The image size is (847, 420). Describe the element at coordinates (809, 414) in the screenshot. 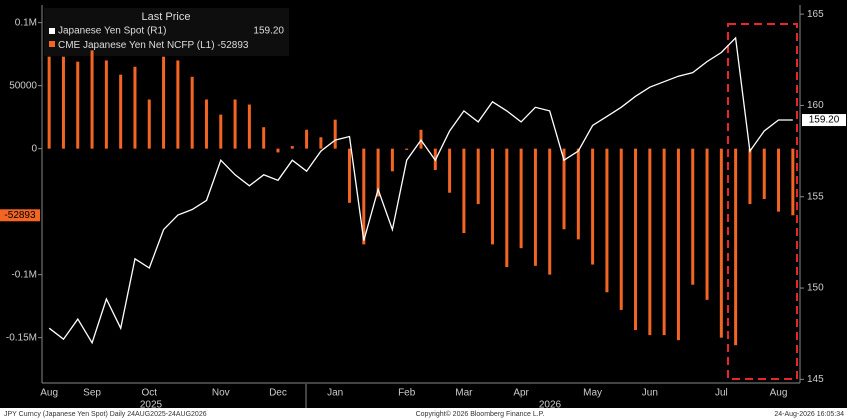

I see `footer-right: 24-Aug-2026 16:05:34` at that location.